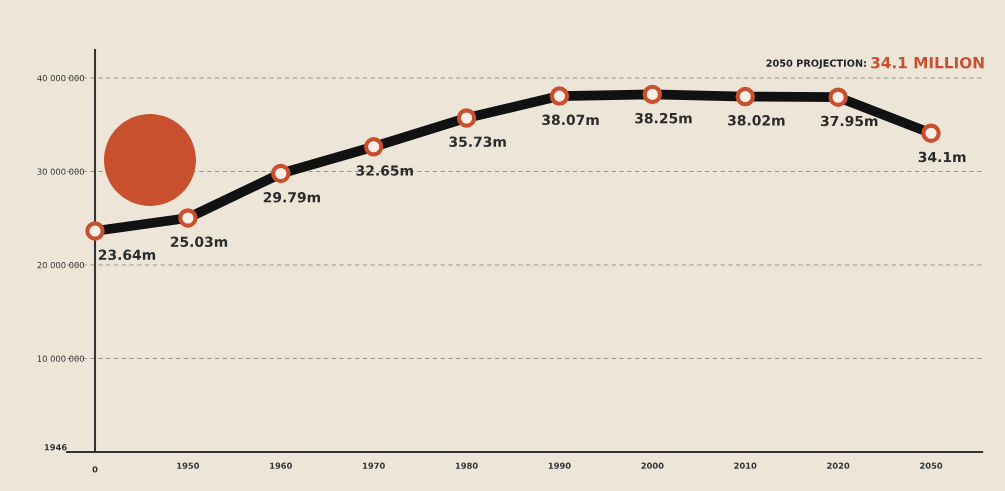 The width and height of the screenshot is (1005, 491). What do you see at coordinates (931, 465) in the screenshot?
I see `x-tick-label: 2050` at bounding box center [931, 465].